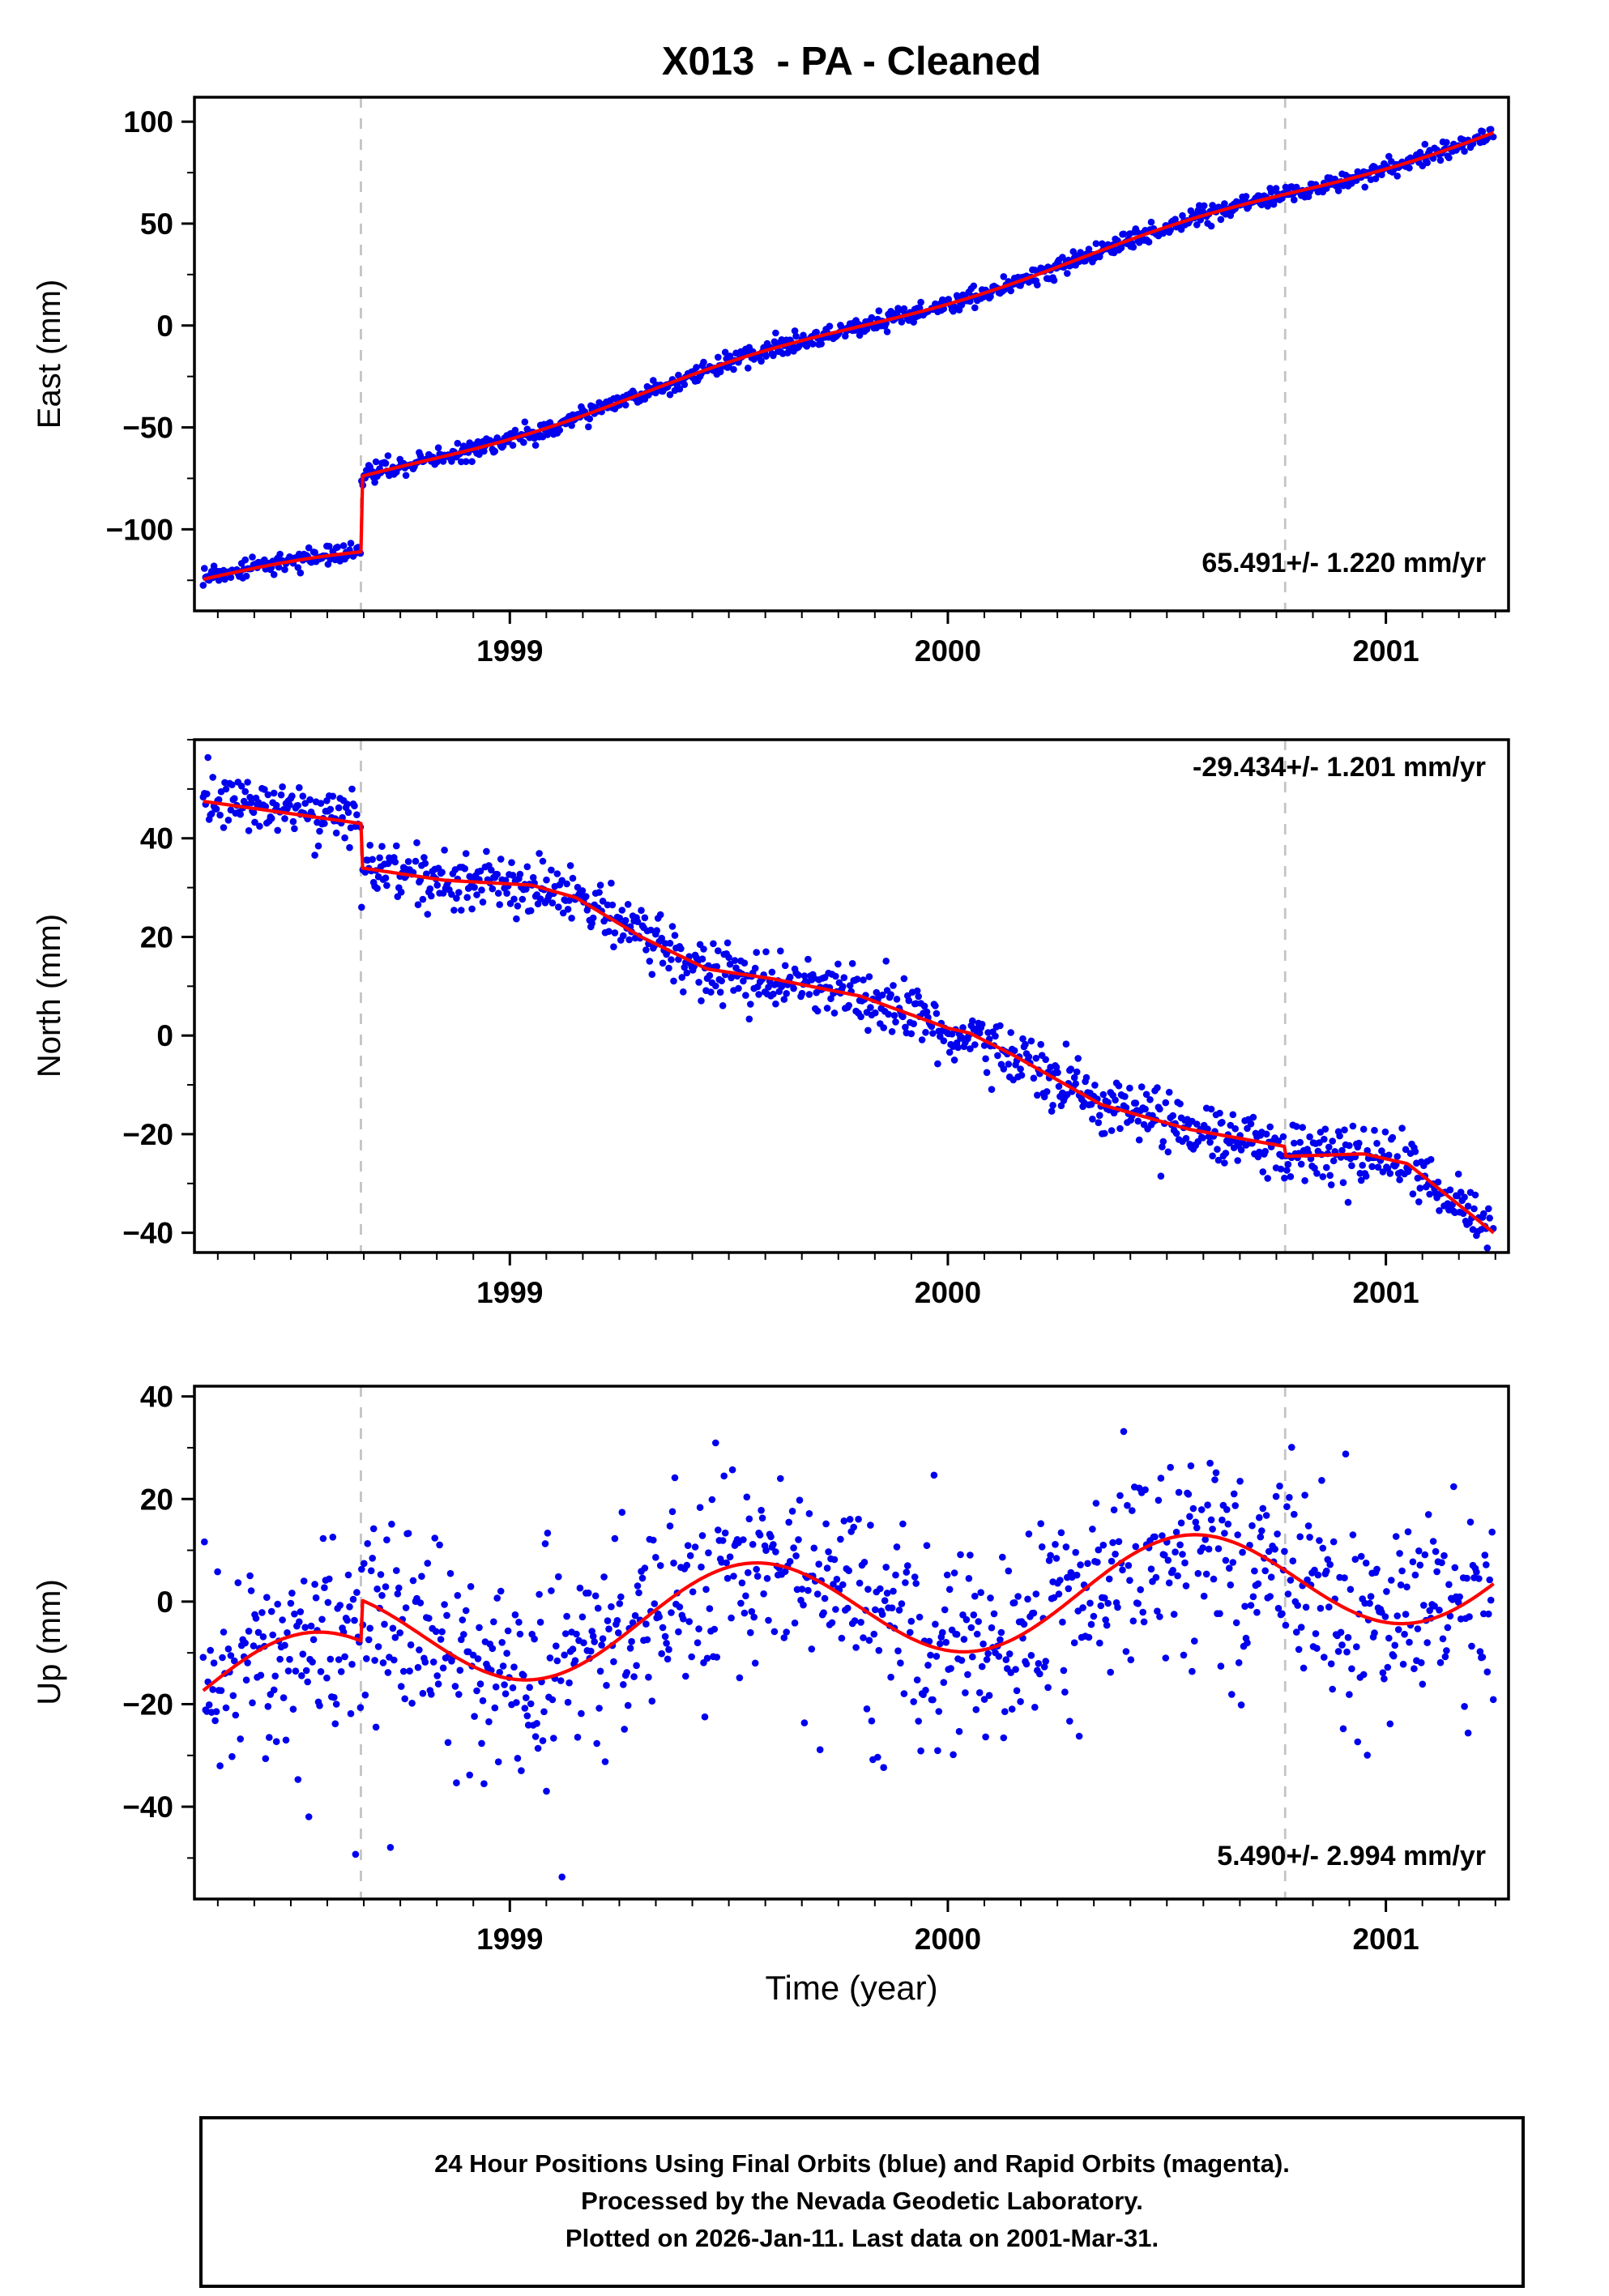 The width and height of the screenshot is (1609, 2296). I want to click on east-axis-label: East (mm), so click(49, 354).